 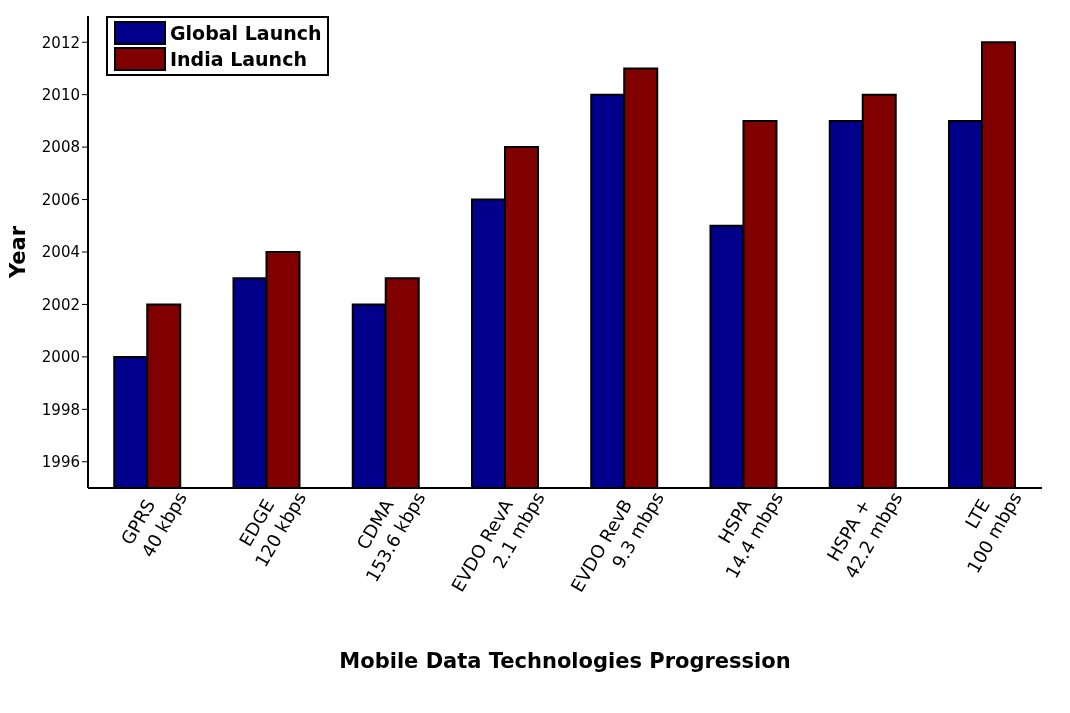 I want to click on y-tick-label: 2010, so click(x=60, y=94).